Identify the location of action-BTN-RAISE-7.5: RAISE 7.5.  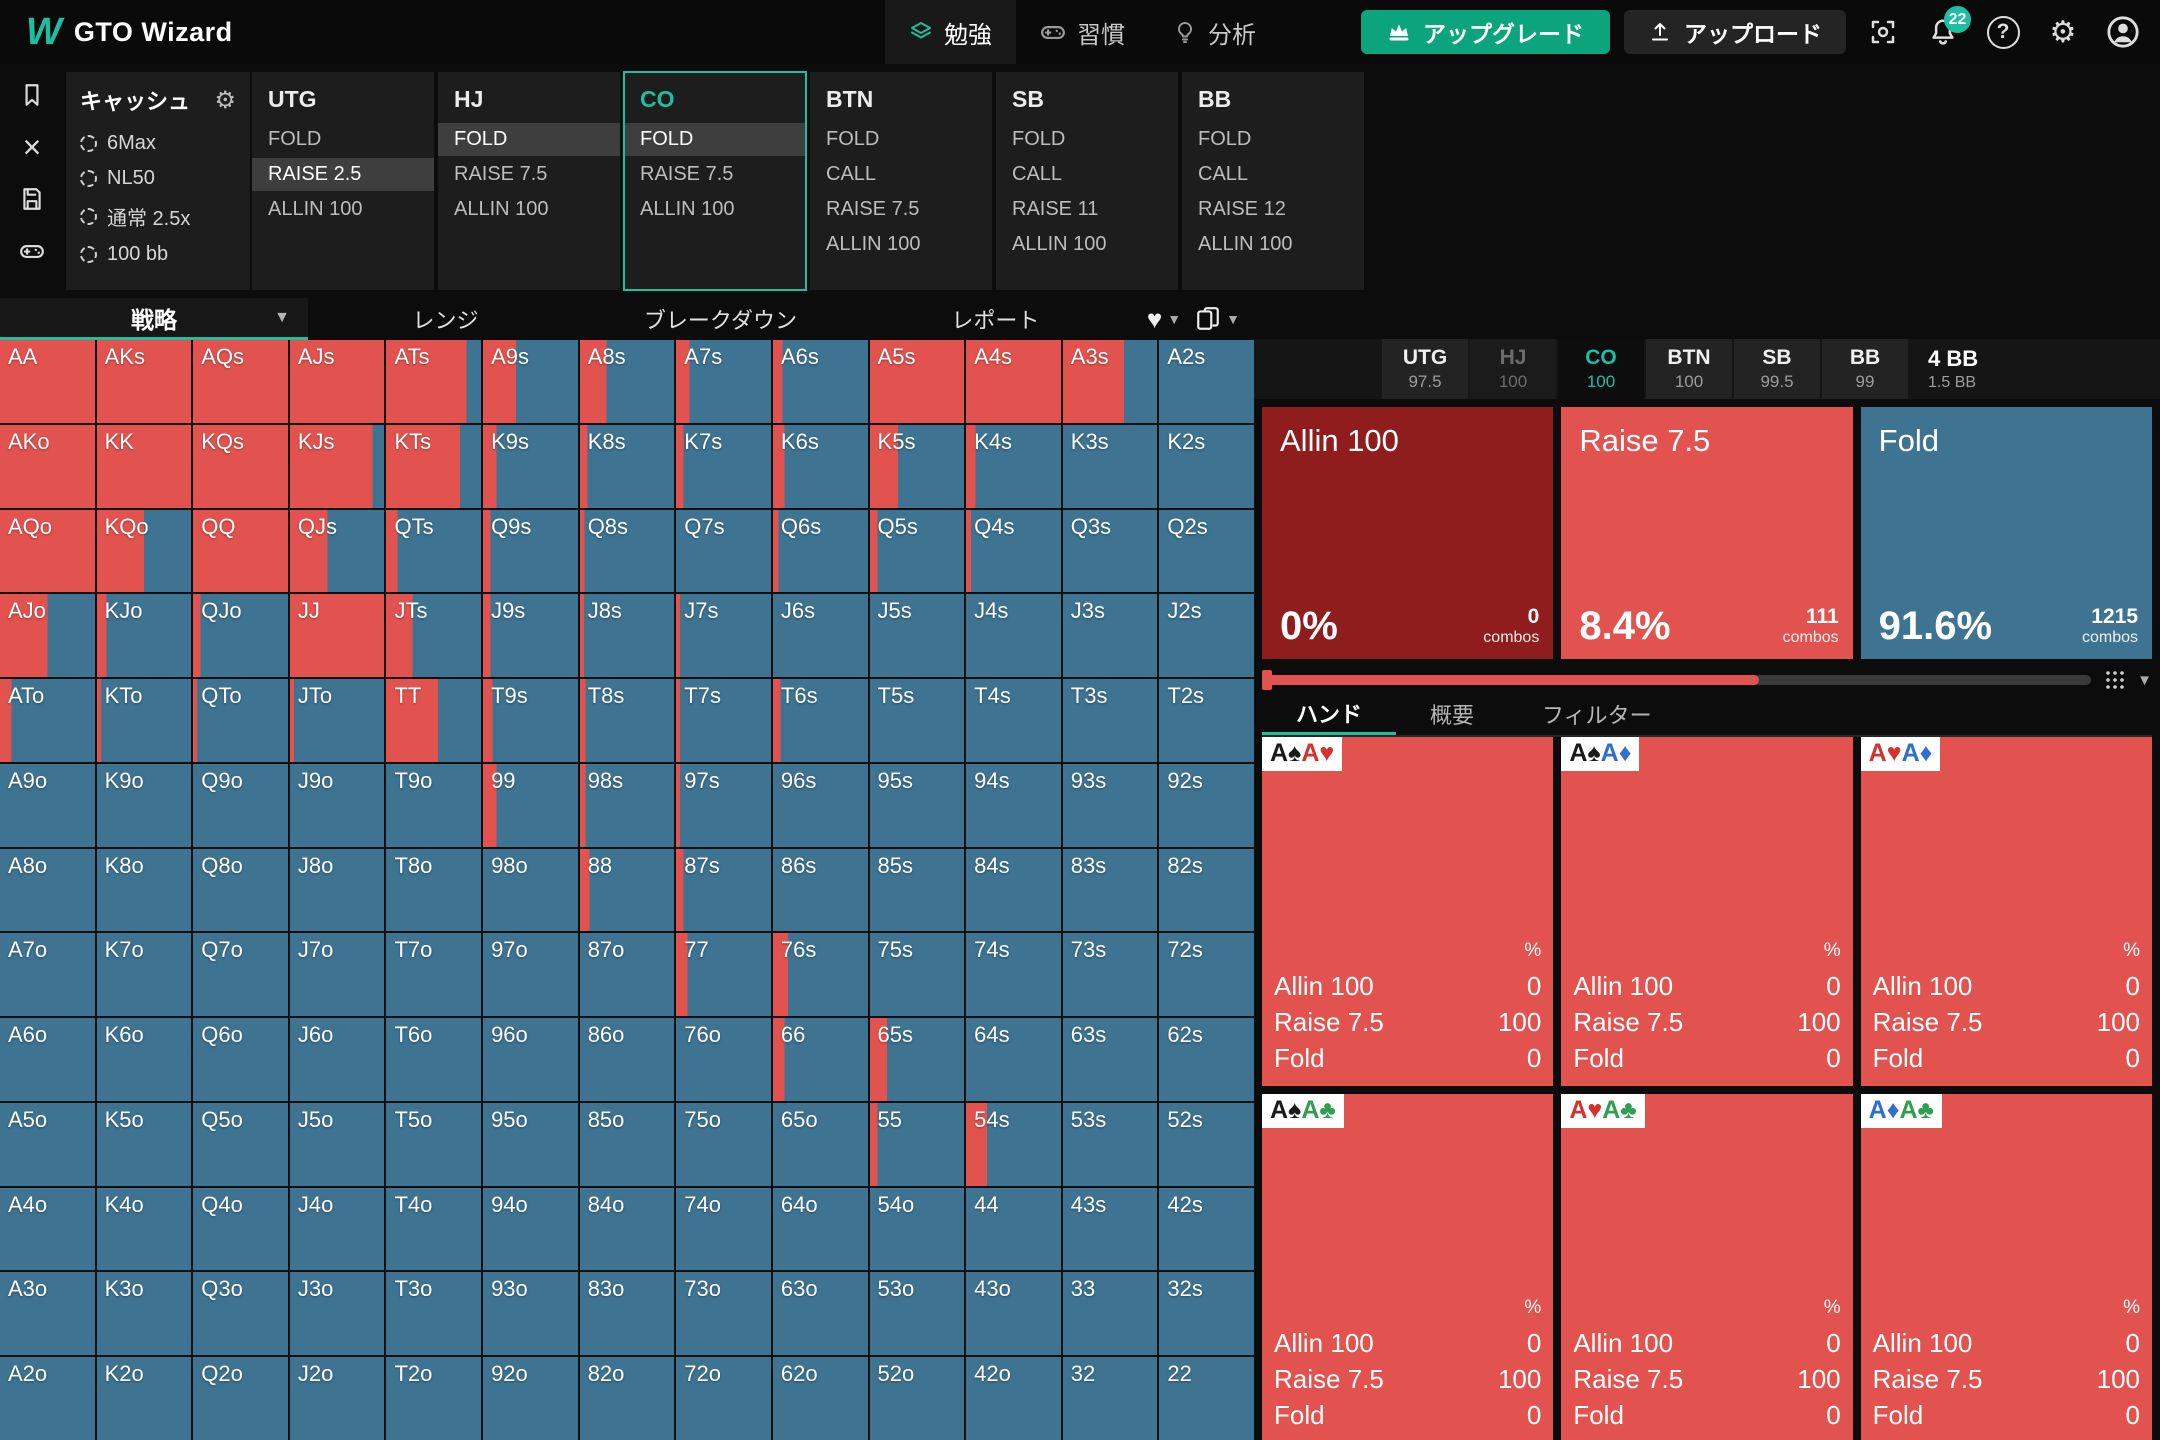
(873, 209).